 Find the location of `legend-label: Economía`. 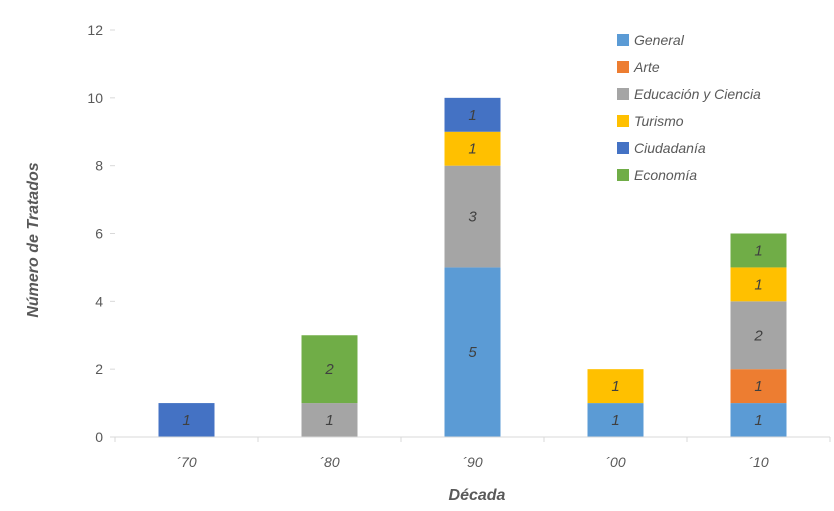

legend-label: Economía is located at coordinates (665, 175).